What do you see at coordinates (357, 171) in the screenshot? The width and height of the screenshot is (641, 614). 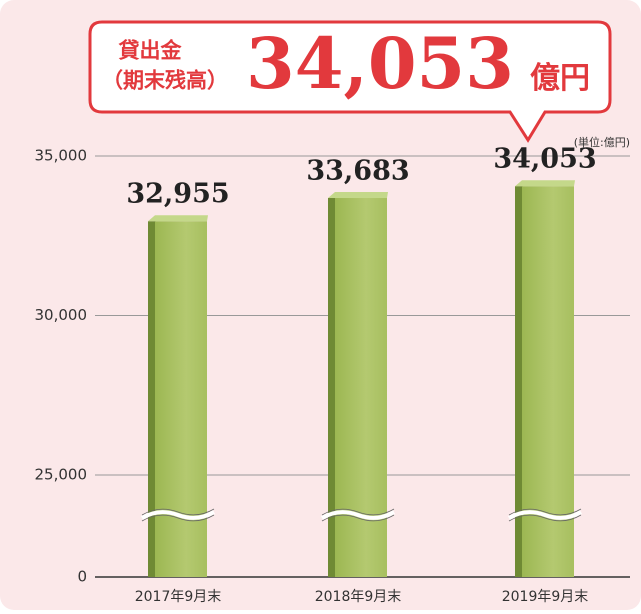 I see `value-label: 33,683` at bounding box center [357, 171].